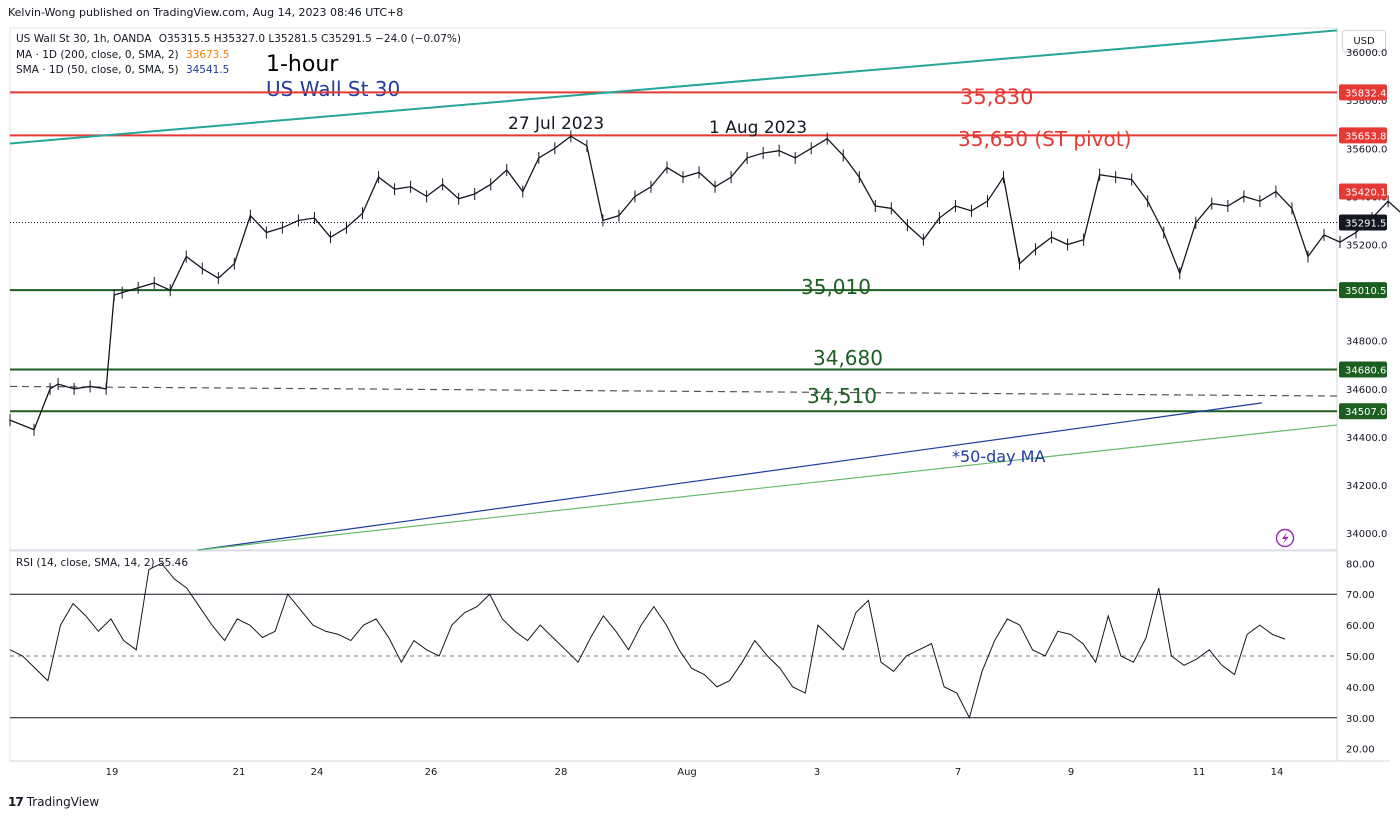 This screenshot has width=1400, height=819. Describe the element at coordinates (1360, 564) in the screenshot. I see `rsi-tick-label: 80.00` at that location.